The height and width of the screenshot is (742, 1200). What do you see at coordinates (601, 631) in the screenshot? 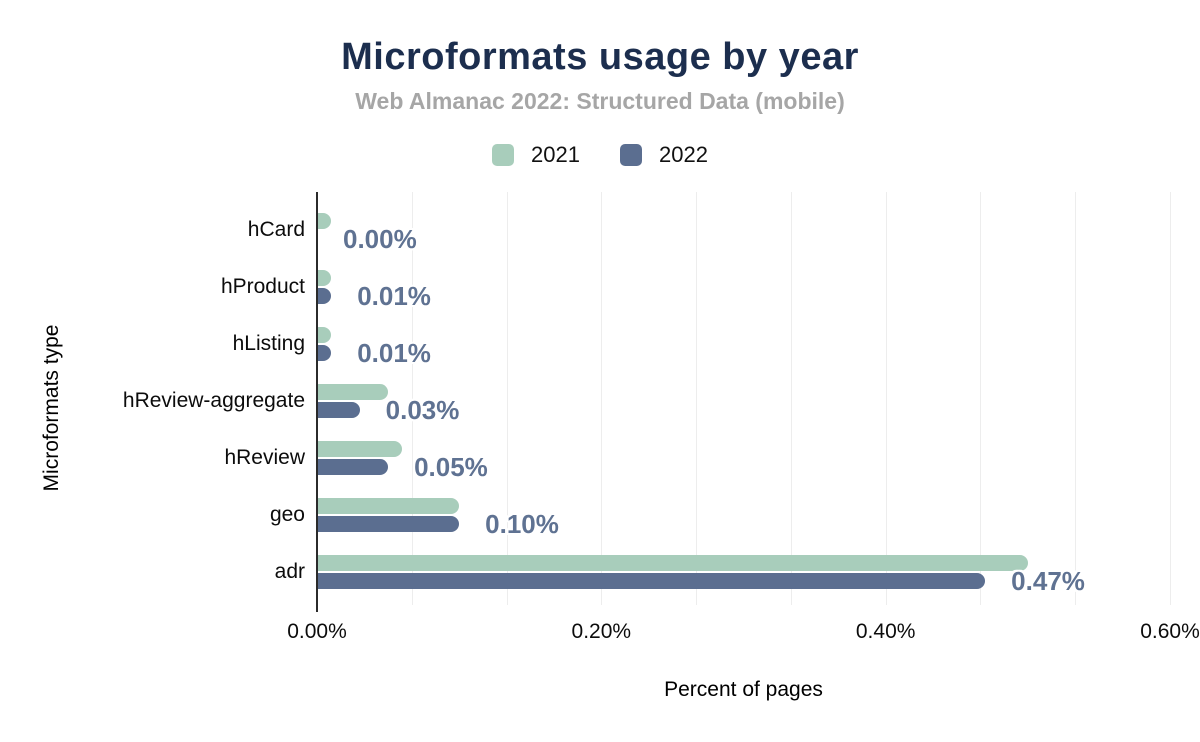
I see `x-tick-0.20%: 0.20%` at bounding box center [601, 631].